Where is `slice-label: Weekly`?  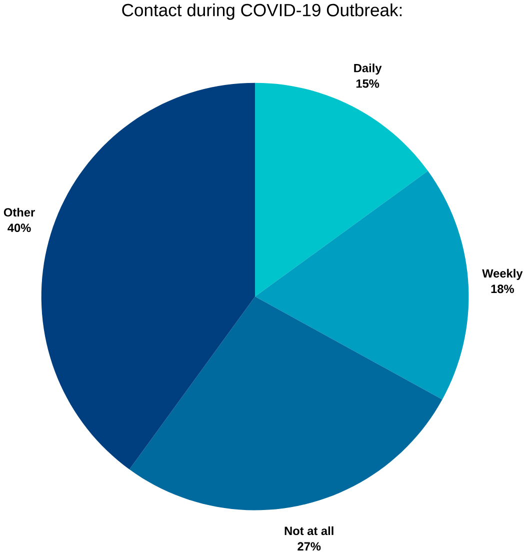
slice-label: Weekly is located at coordinates (502, 274).